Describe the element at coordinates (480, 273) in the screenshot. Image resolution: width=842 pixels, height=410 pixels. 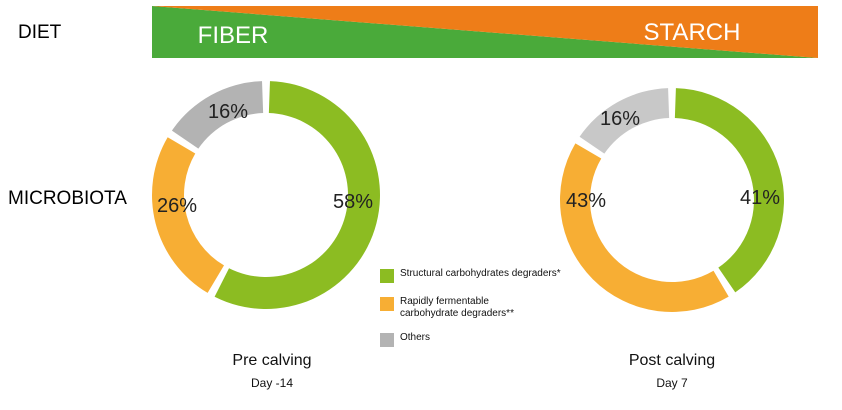
I see `legend-label-structural: Structural carbohydrates degraders*` at that location.